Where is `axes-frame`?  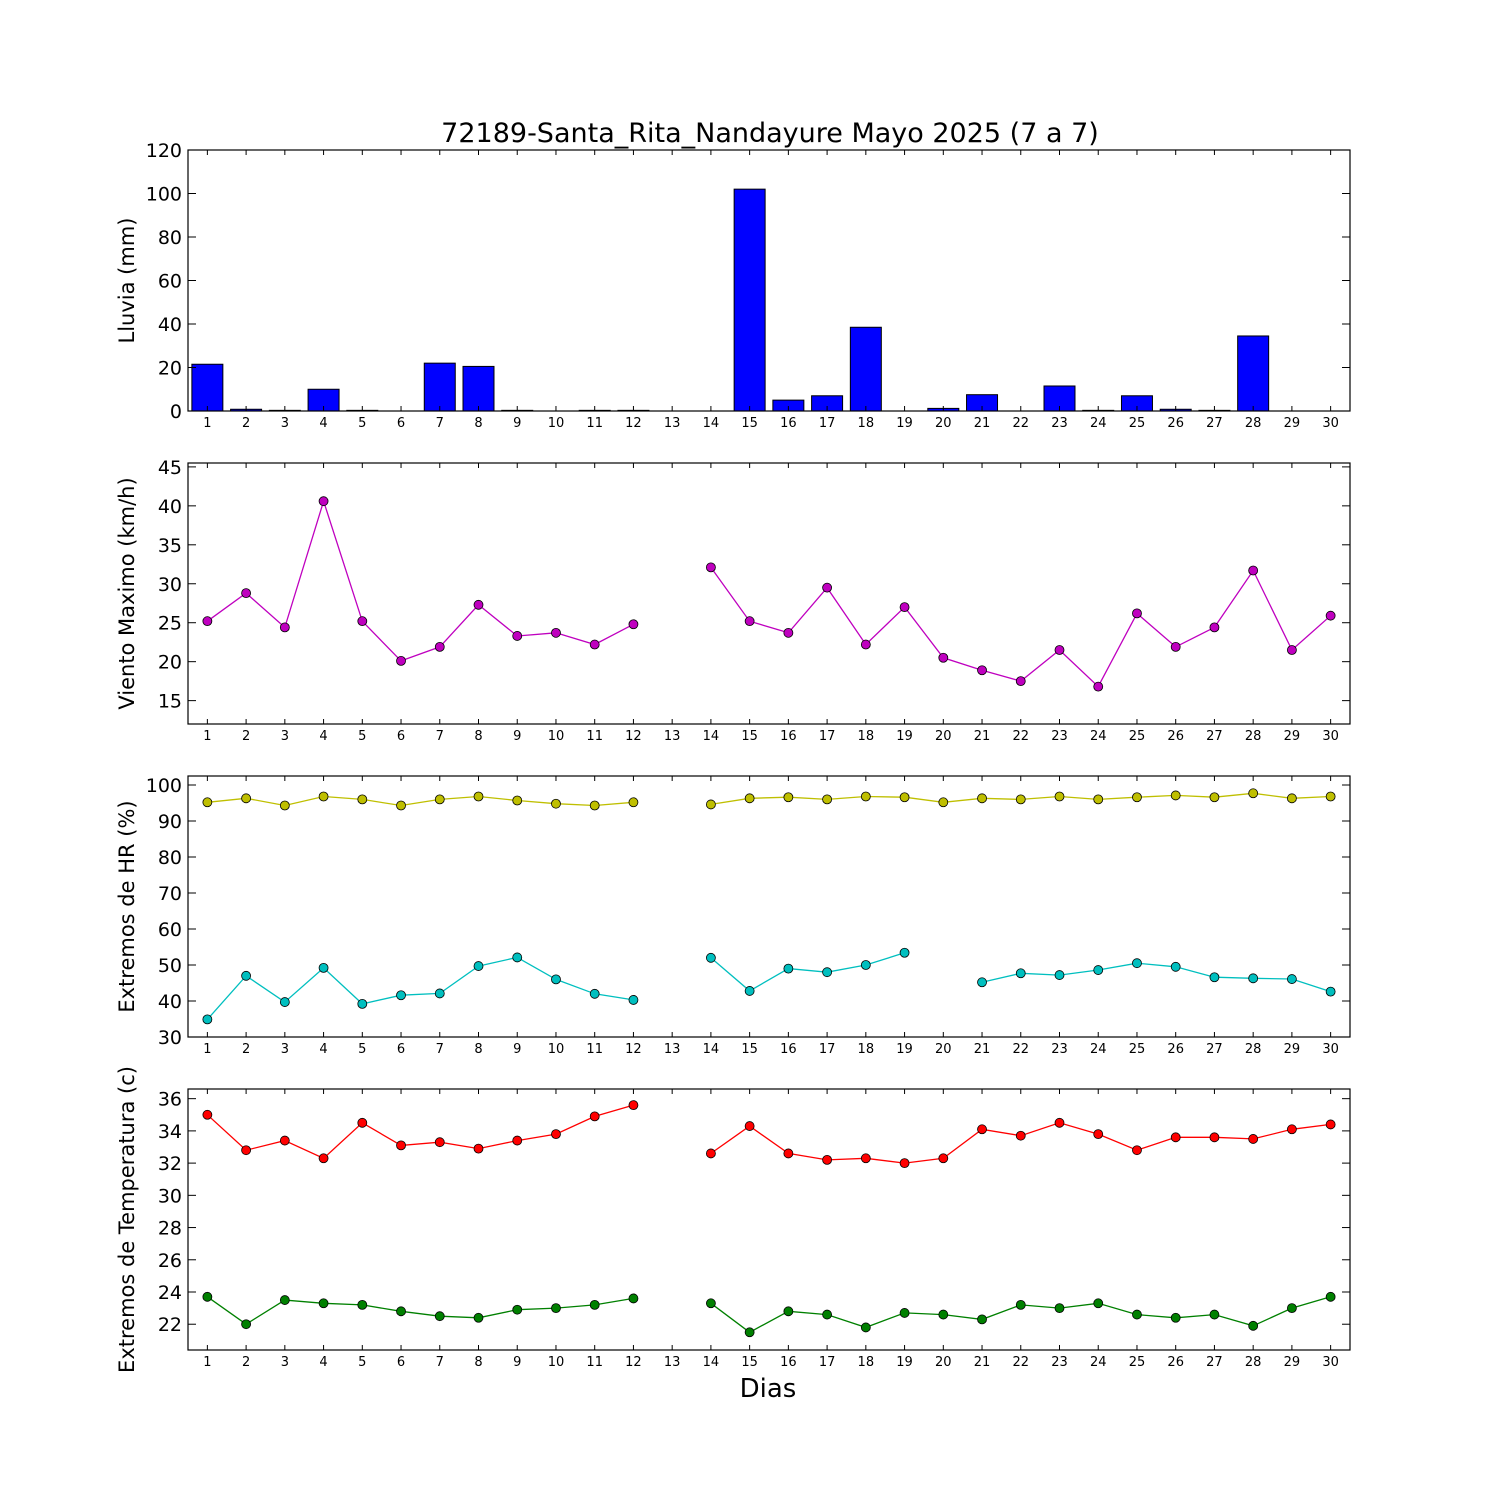 axes-frame is located at coordinates (769, 593).